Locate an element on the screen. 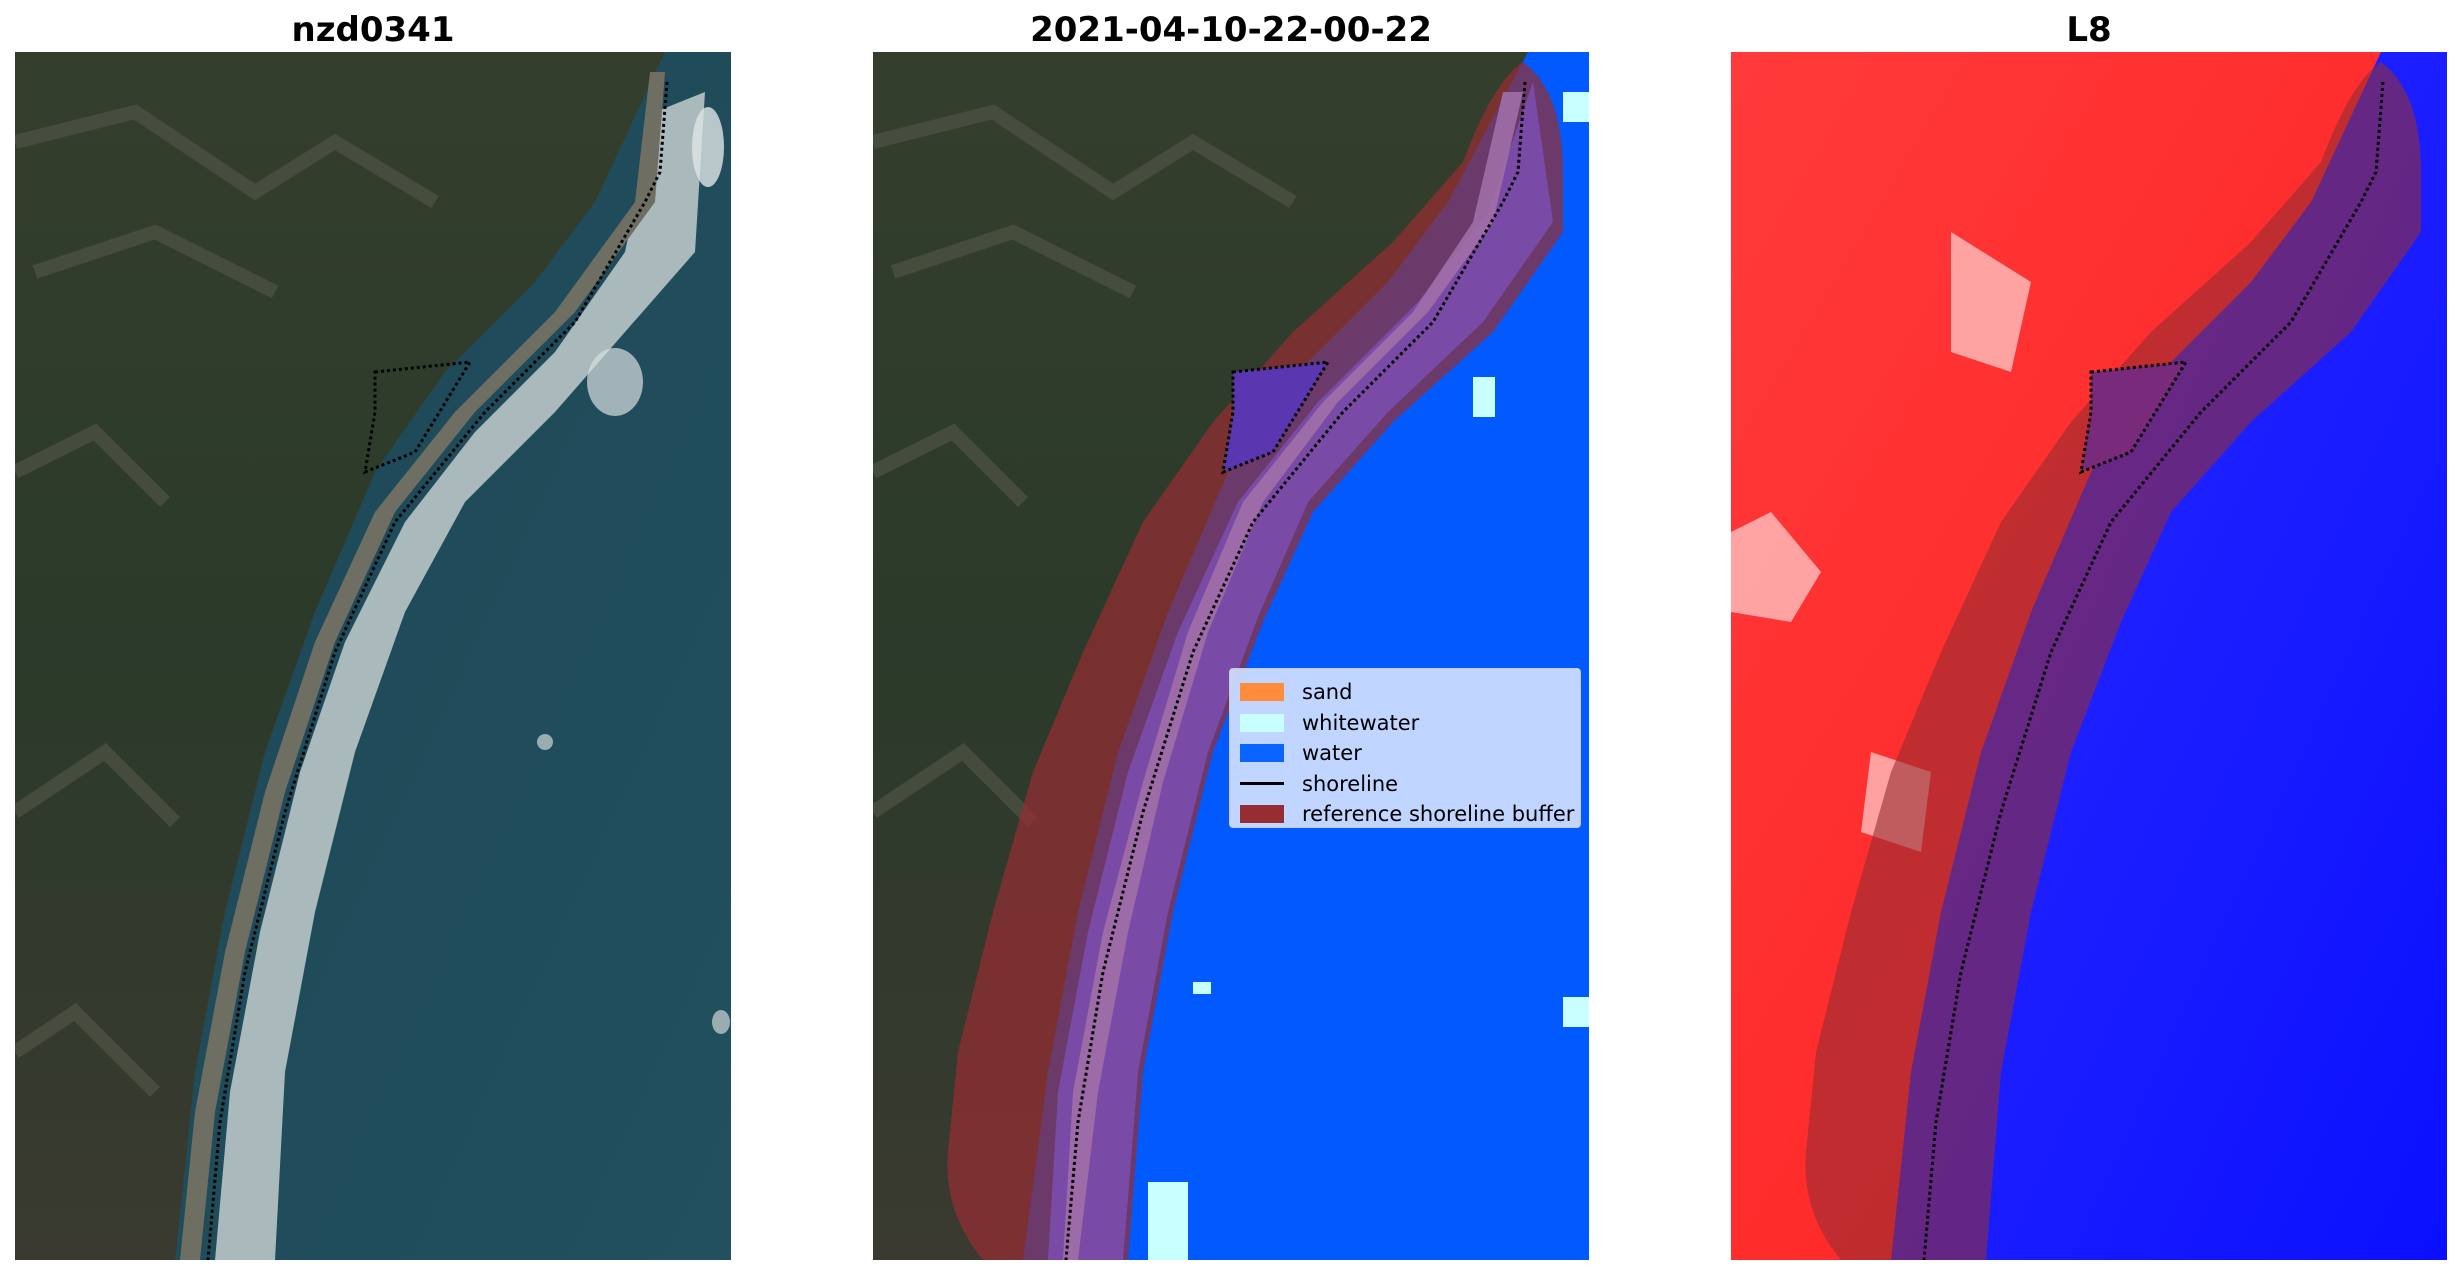 The height and width of the screenshot is (1279, 2460). legend-item-sand: sand is located at coordinates (1405, 692).